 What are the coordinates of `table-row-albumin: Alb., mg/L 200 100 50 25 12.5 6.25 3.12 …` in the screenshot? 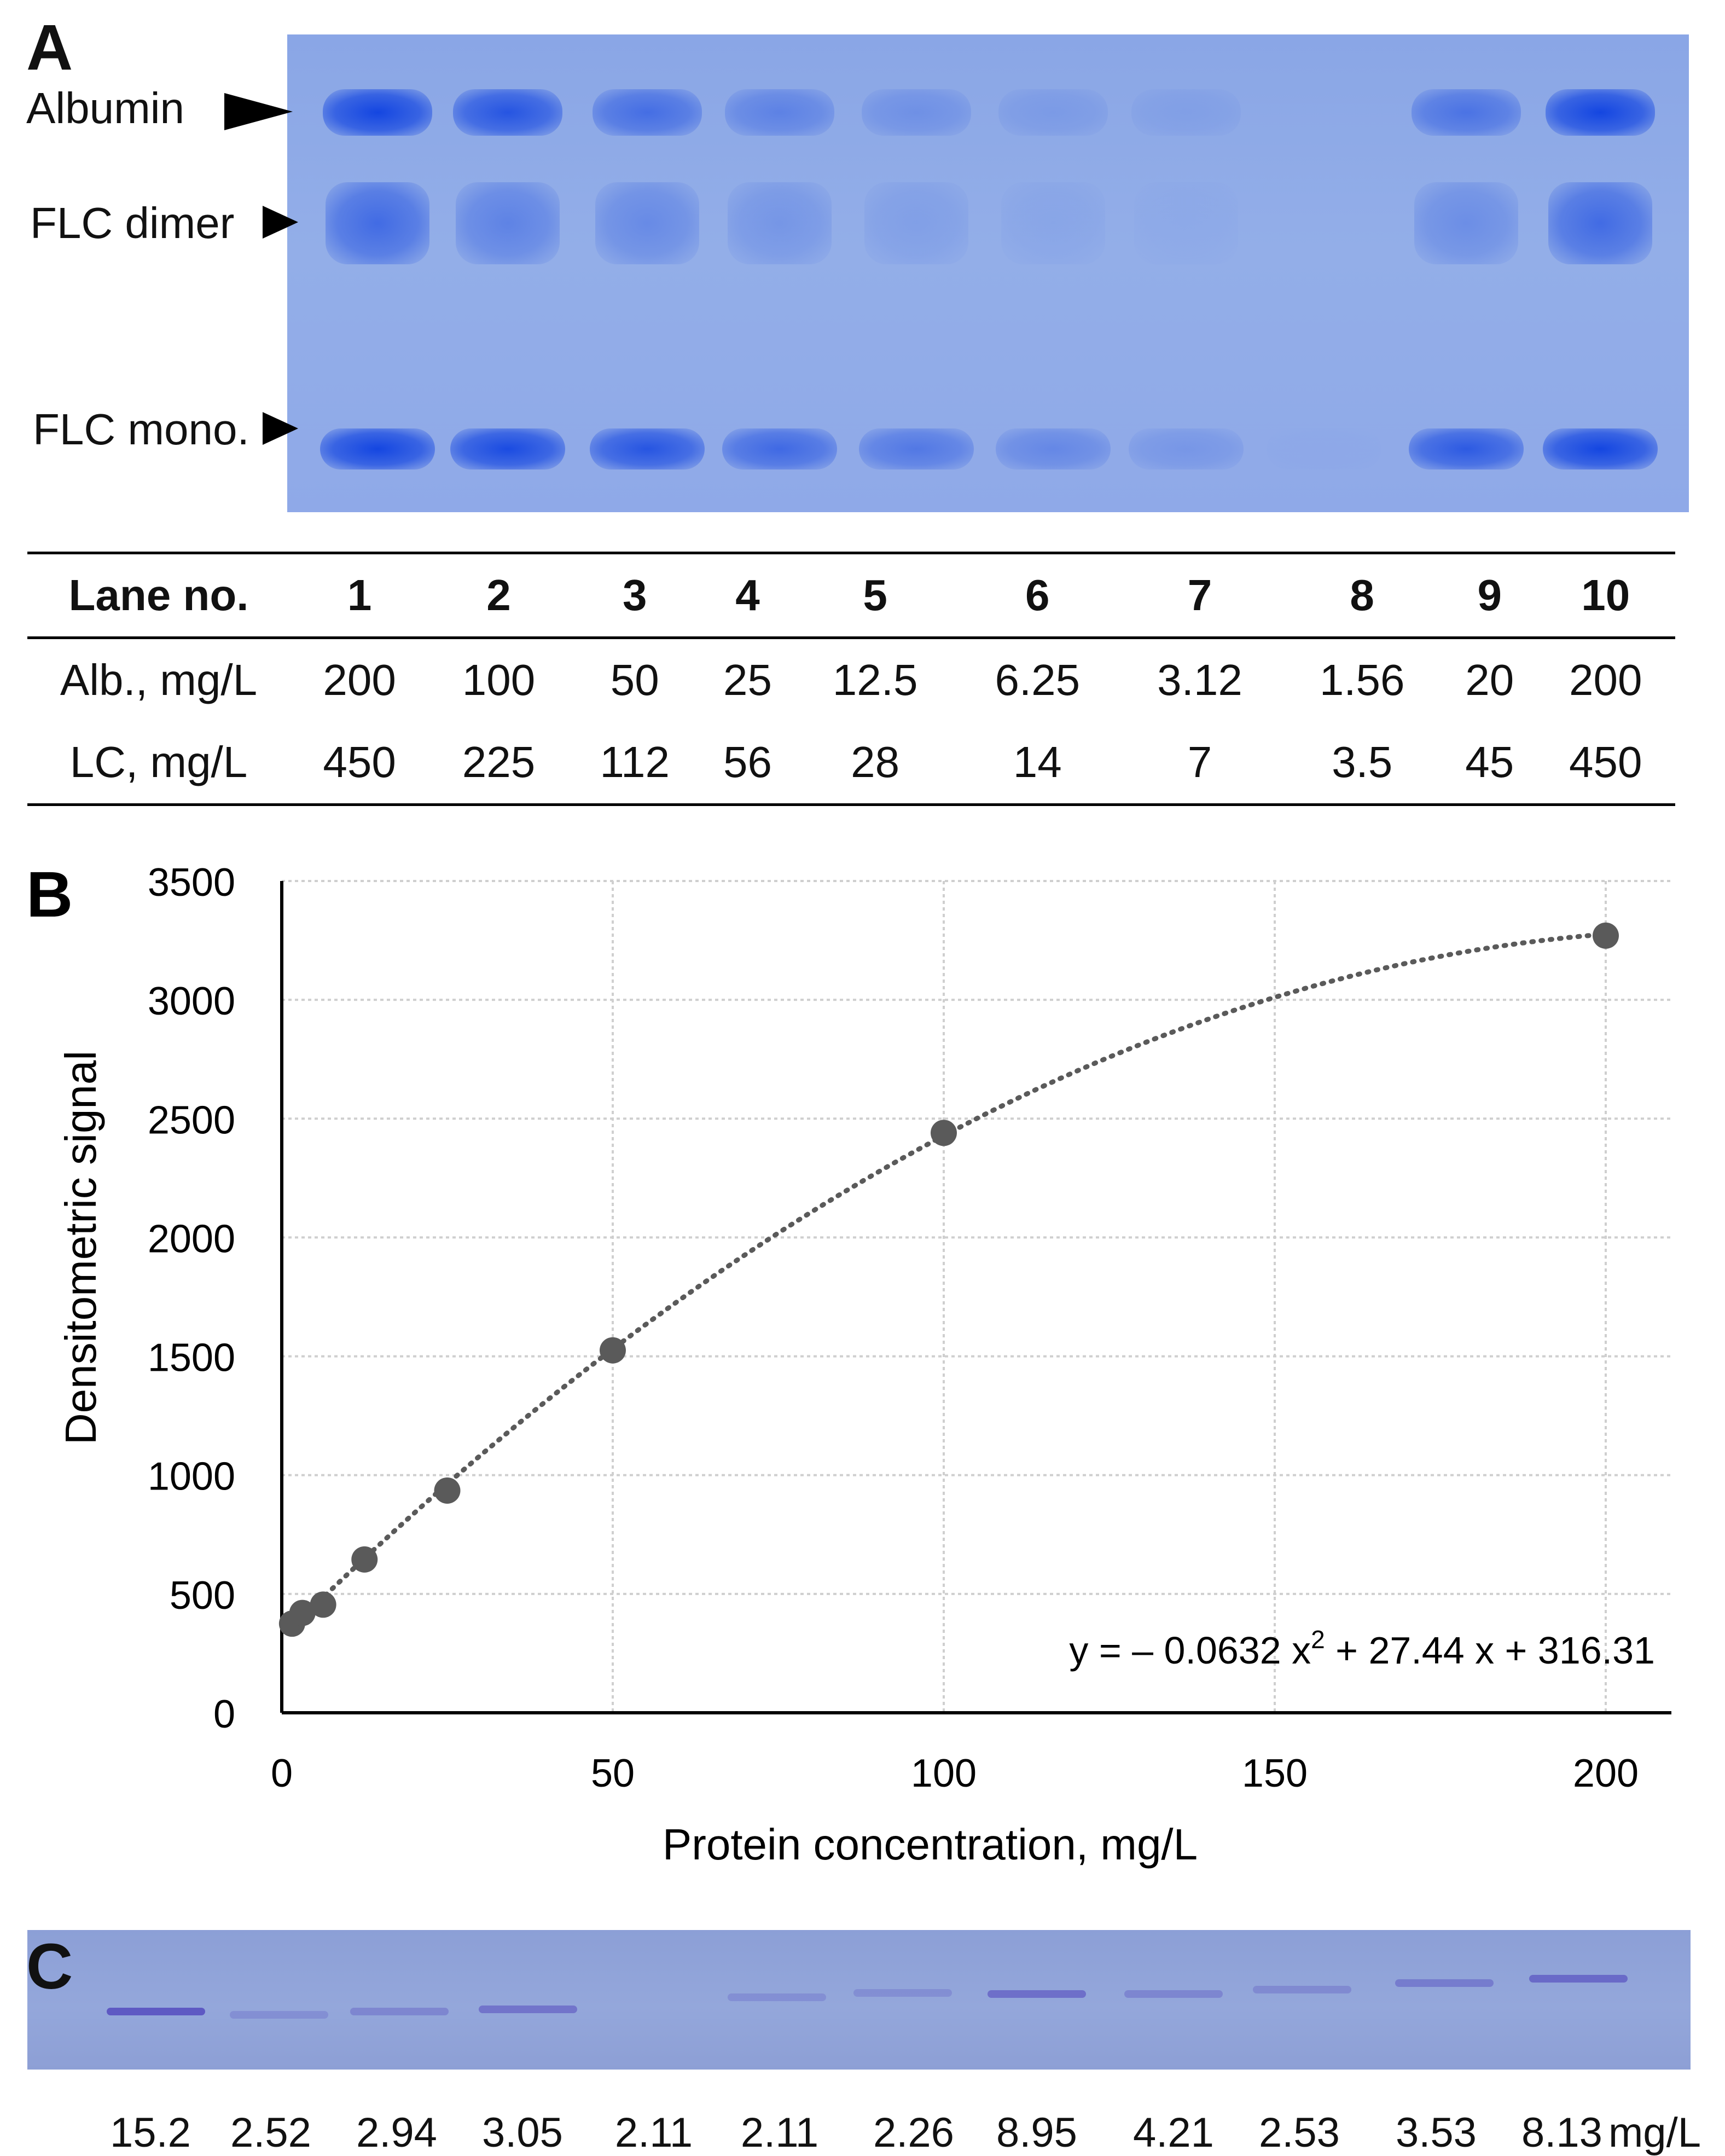 It's located at (851, 680).